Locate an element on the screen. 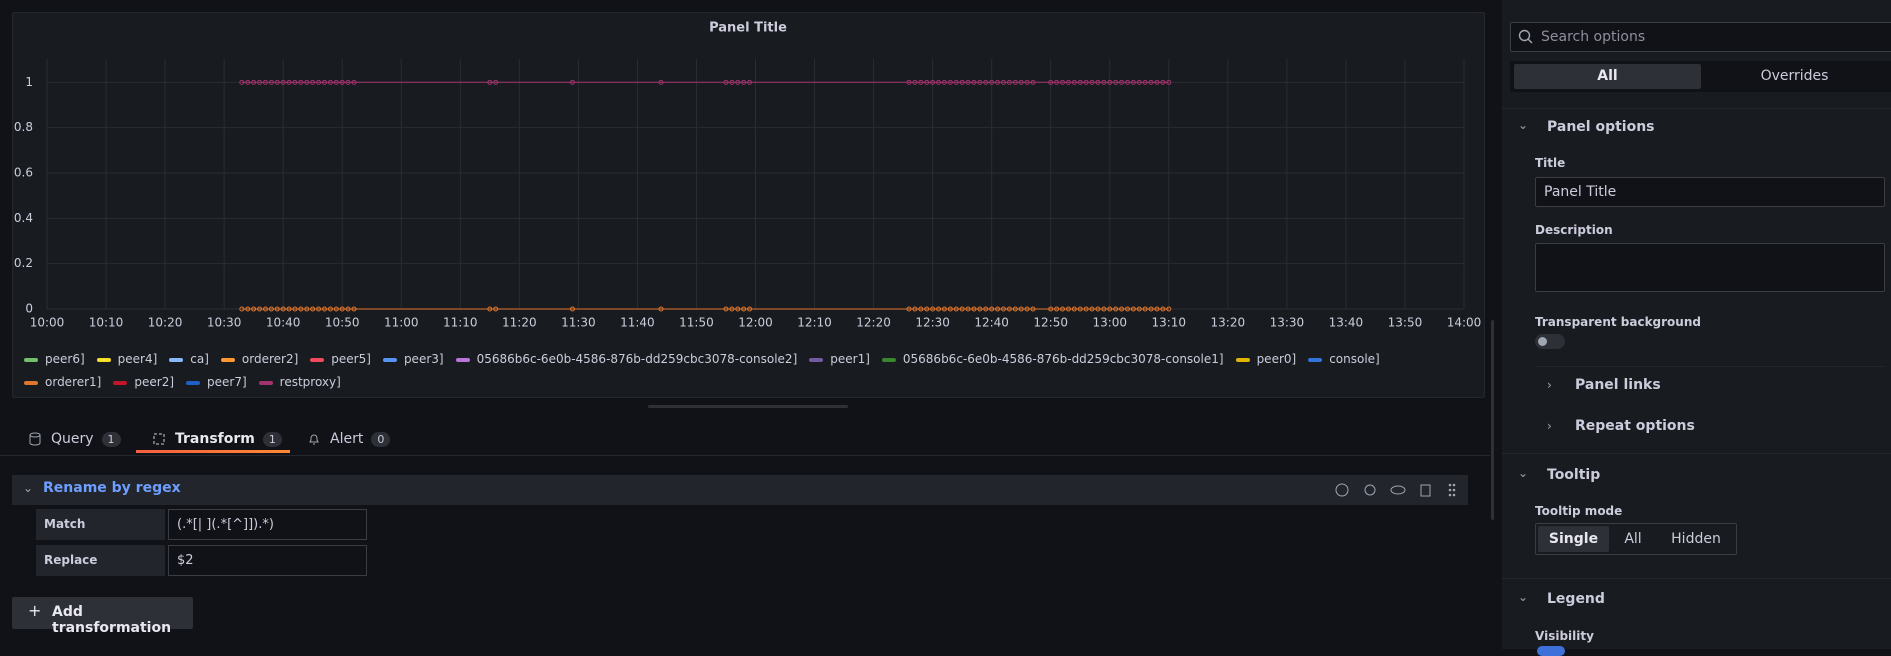 The height and width of the screenshot is (656, 1891). description-textarea is located at coordinates (1710, 267).